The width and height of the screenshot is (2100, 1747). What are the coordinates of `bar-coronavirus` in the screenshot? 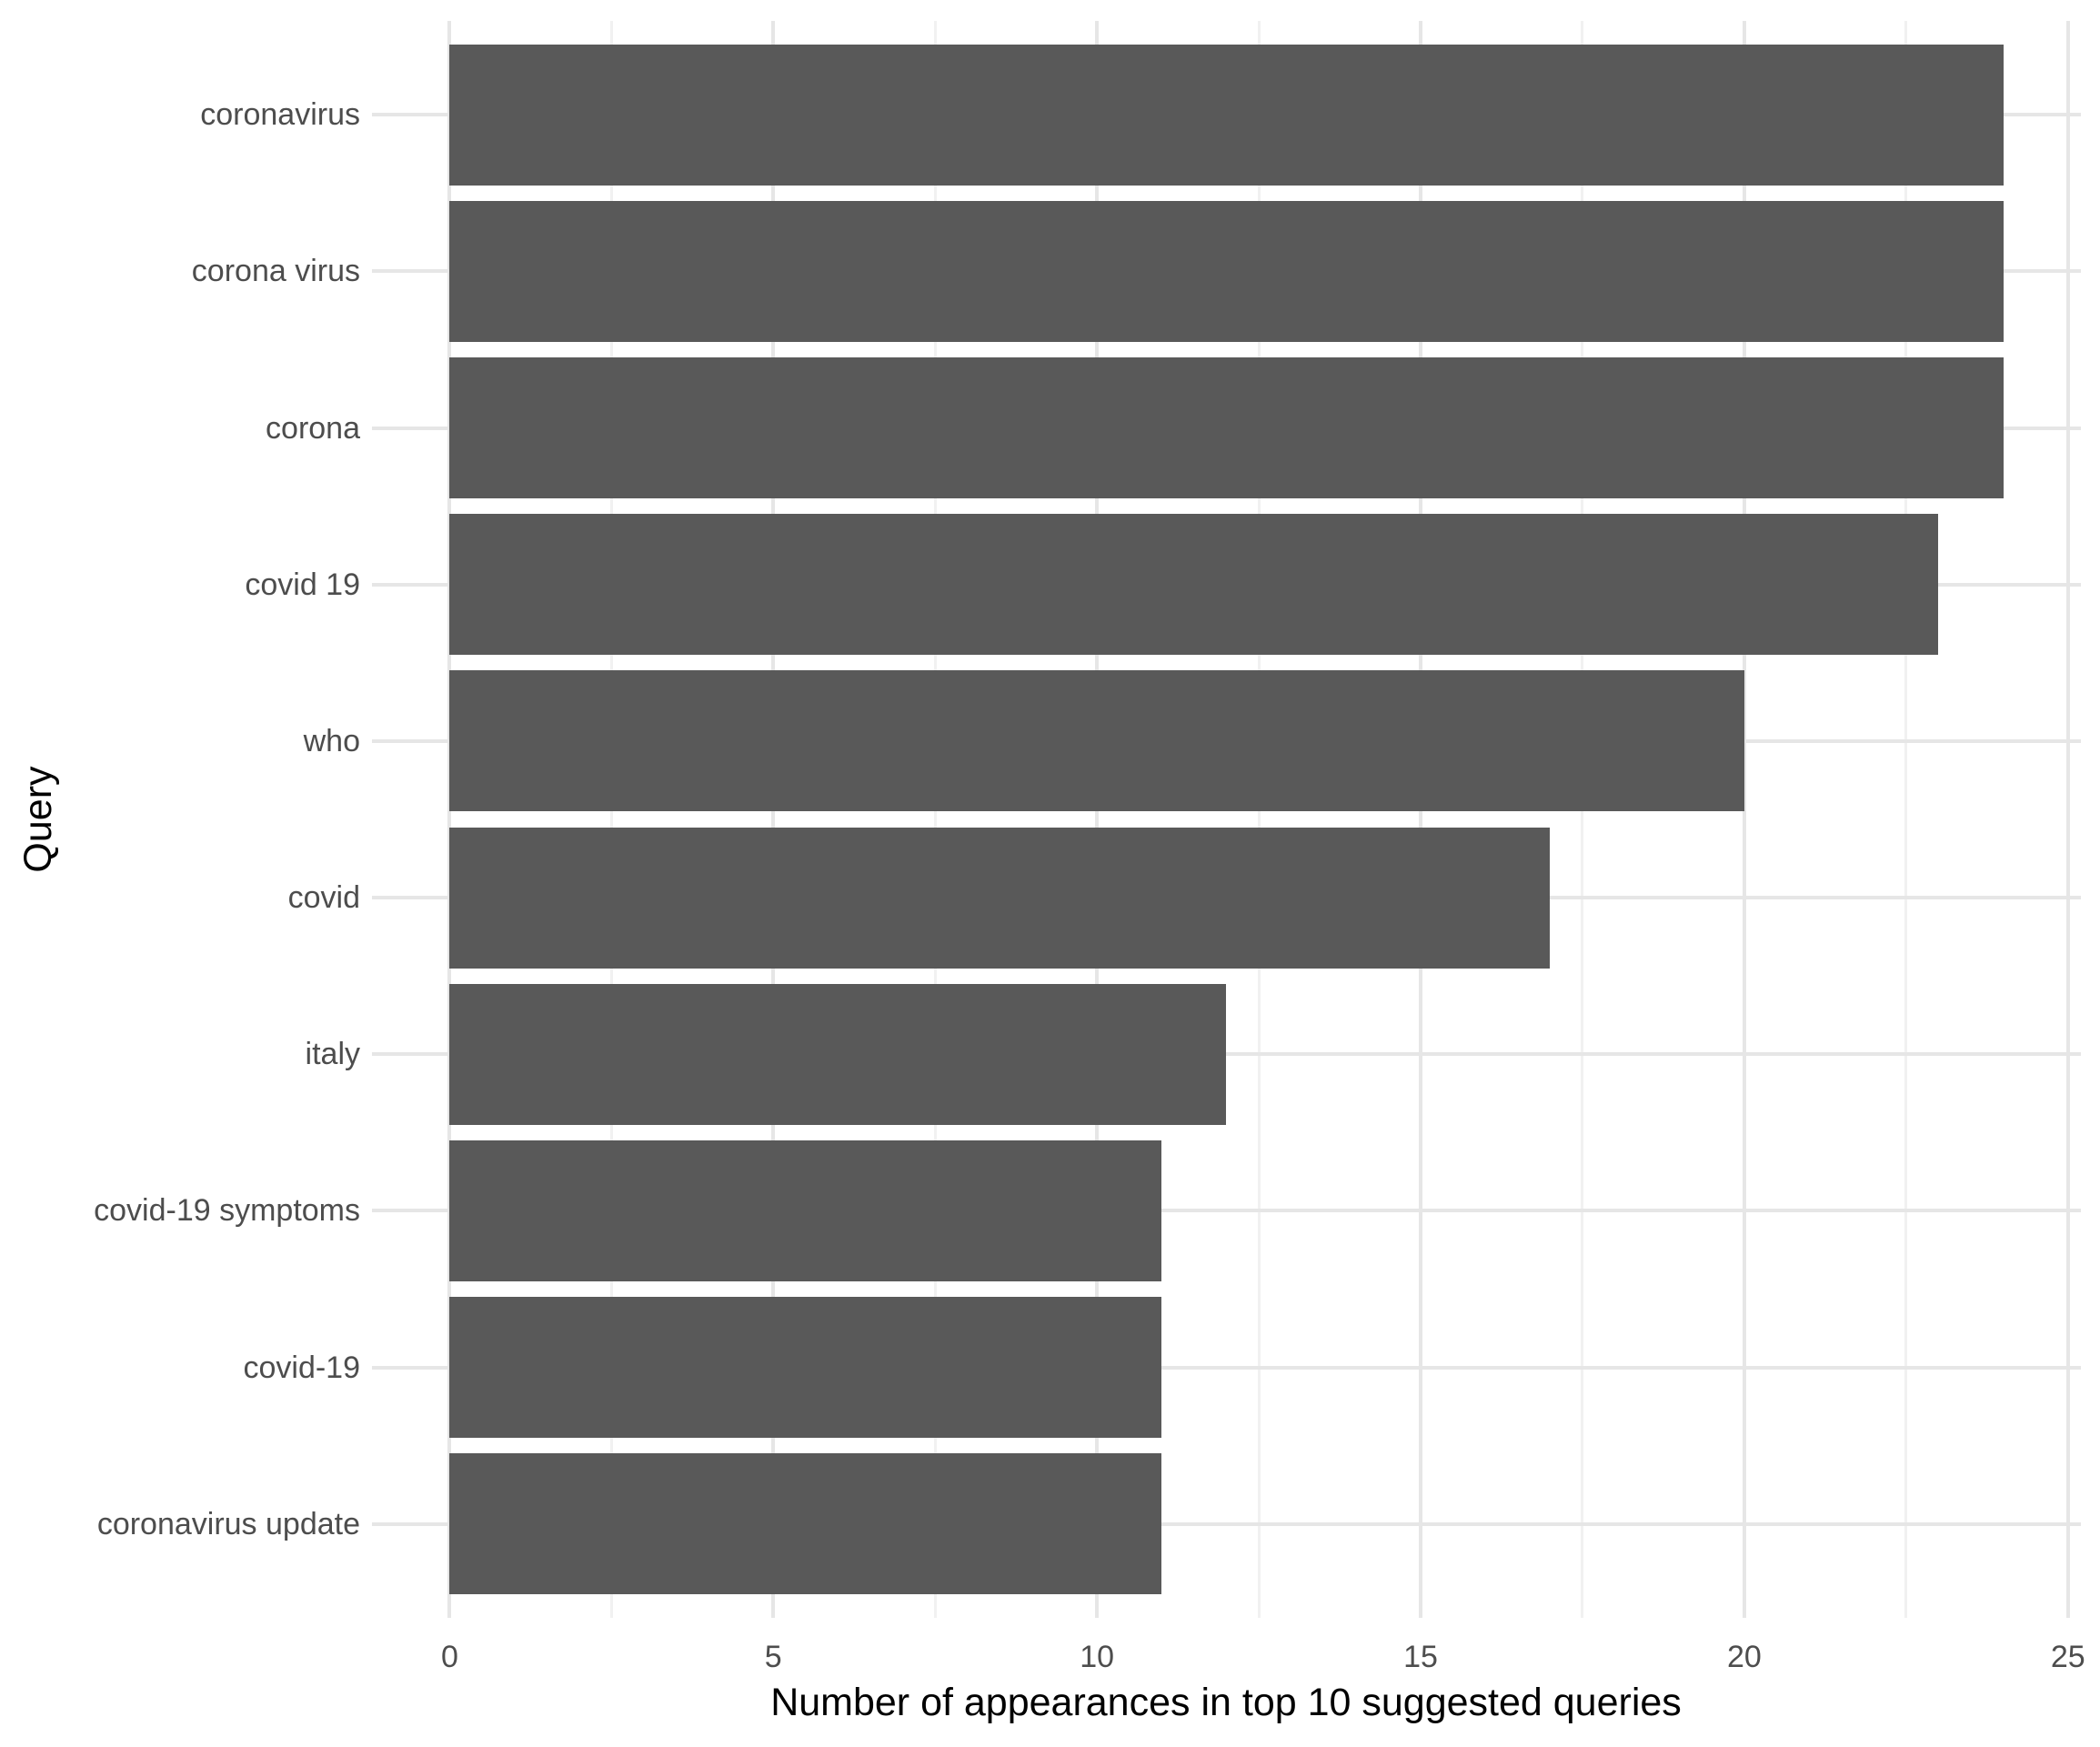 It's located at (1226, 115).